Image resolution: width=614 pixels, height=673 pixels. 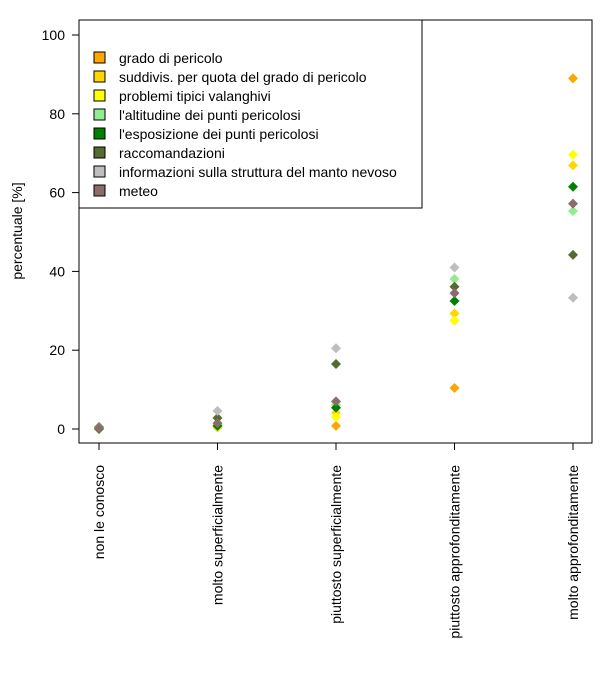 What do you see at coordinates (171, 58) in the screenshot?
I see `legend-label: grado di pericolo` at bounding box center [171, 58].